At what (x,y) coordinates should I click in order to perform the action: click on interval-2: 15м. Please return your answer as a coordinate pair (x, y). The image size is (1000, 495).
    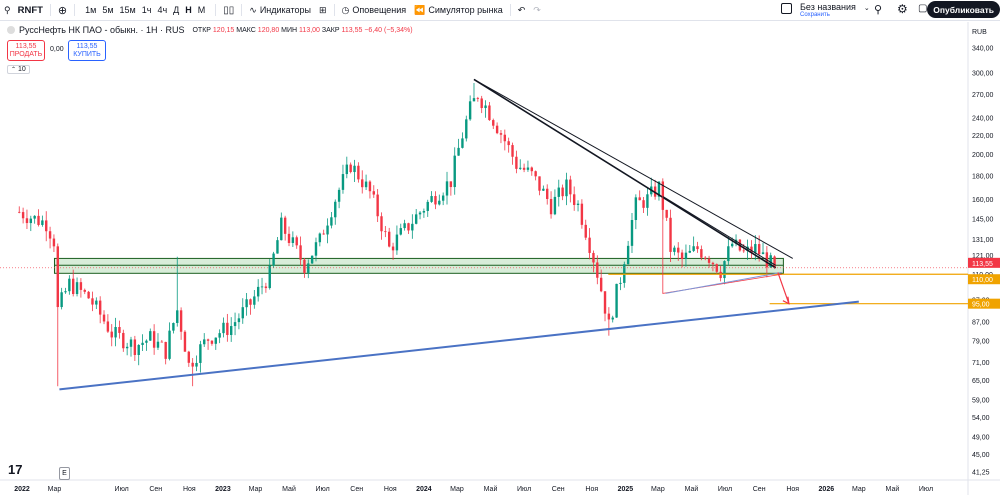
    Looking at the image, I should click on (127, 10).